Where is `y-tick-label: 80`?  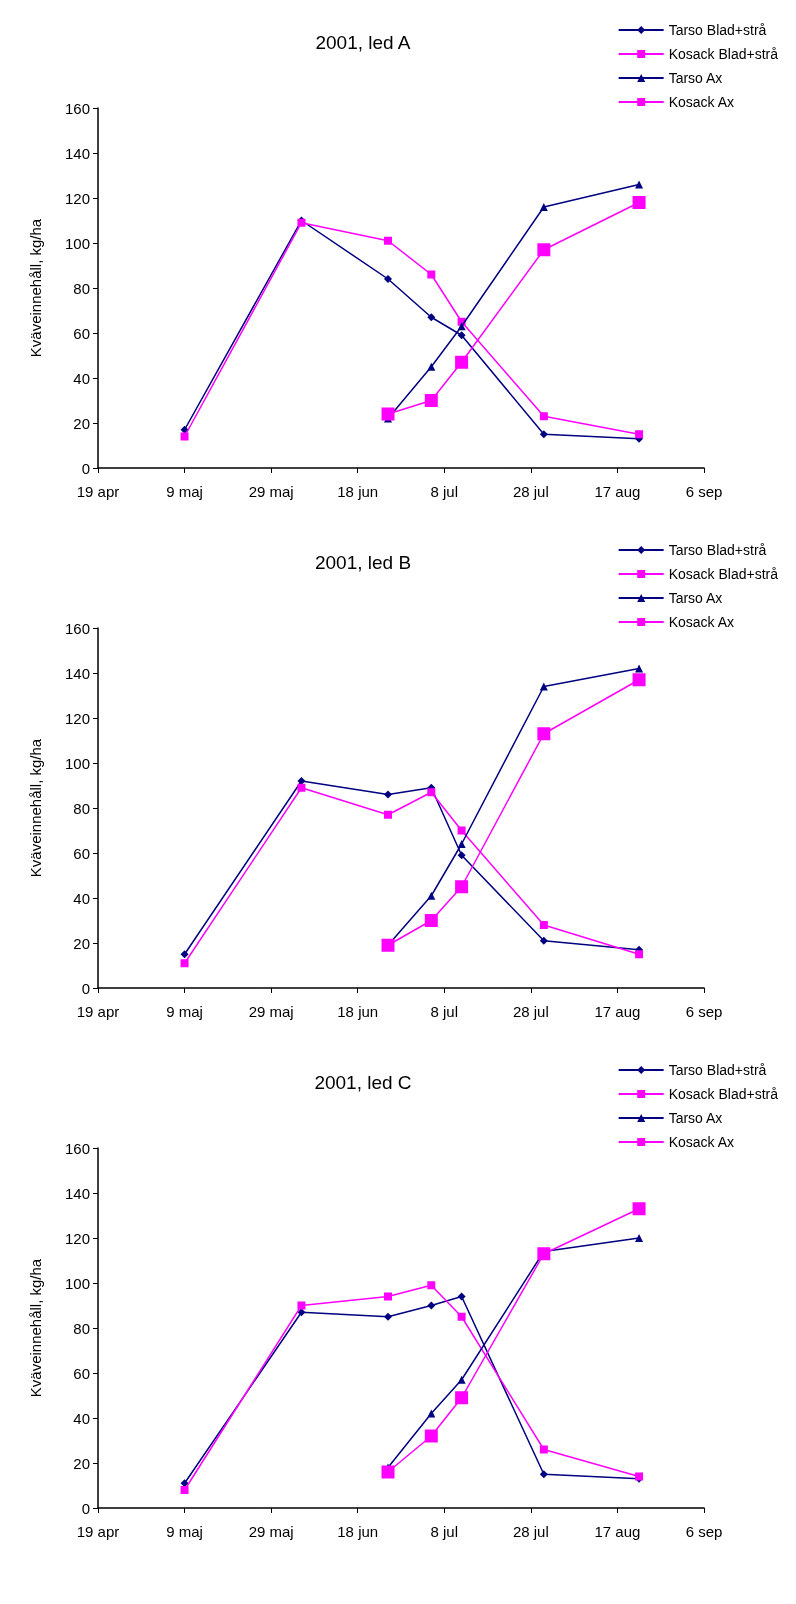 y-tick-label: 80 is located at coordinates (81, 1328).